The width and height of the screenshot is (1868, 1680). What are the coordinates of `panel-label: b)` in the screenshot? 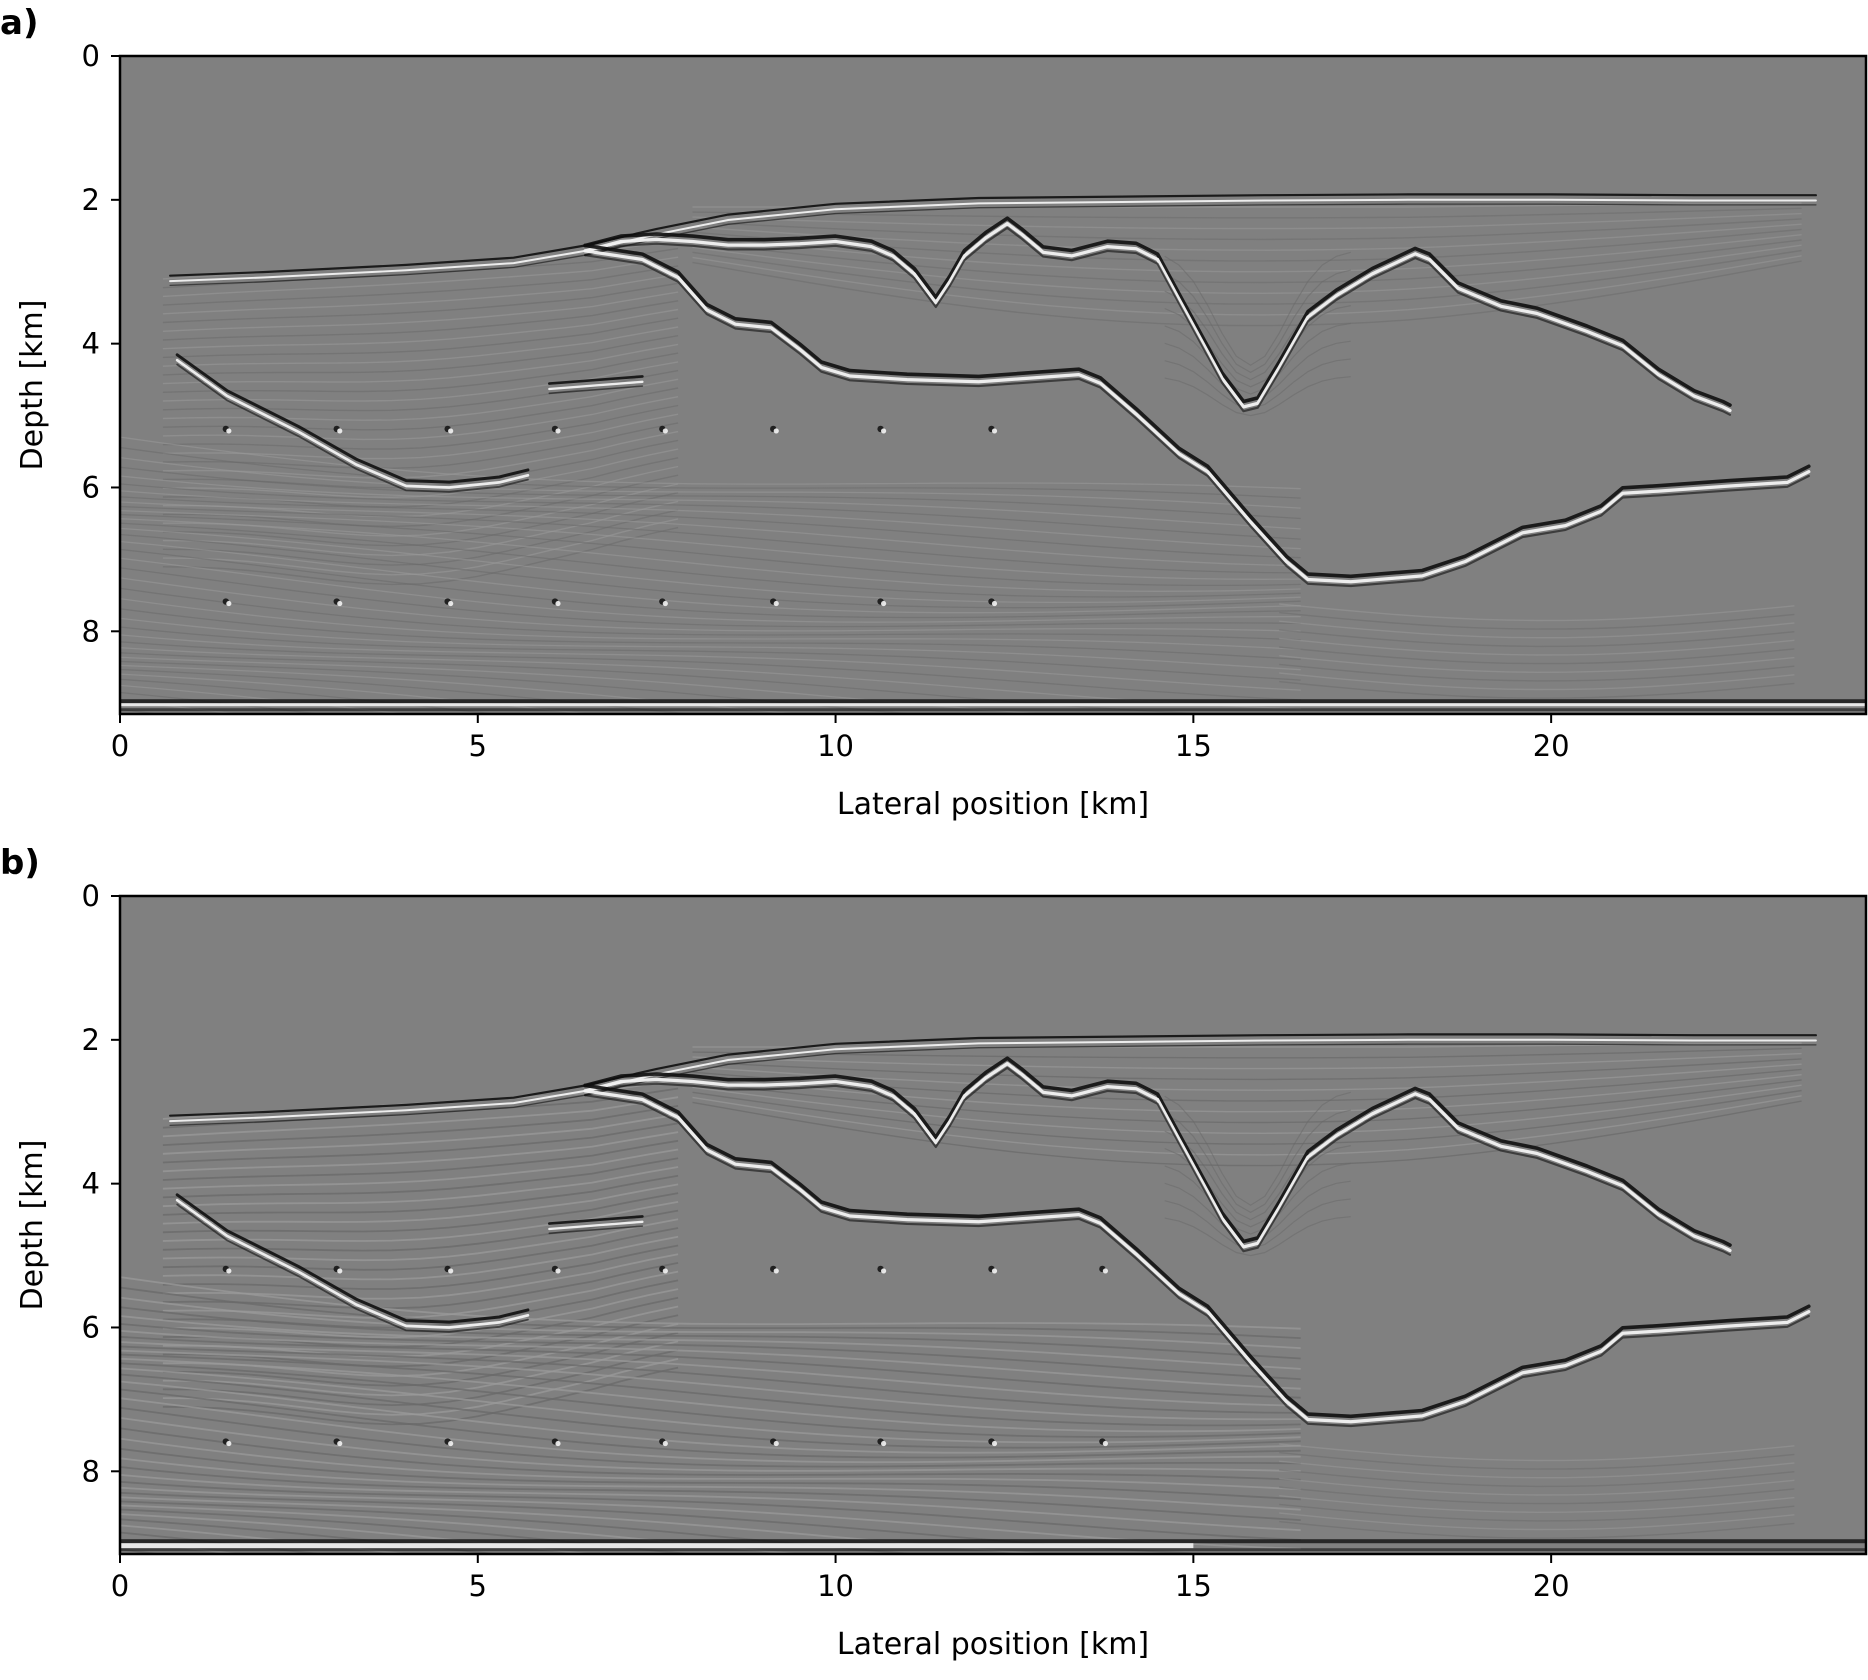 It's located at (20, 863).